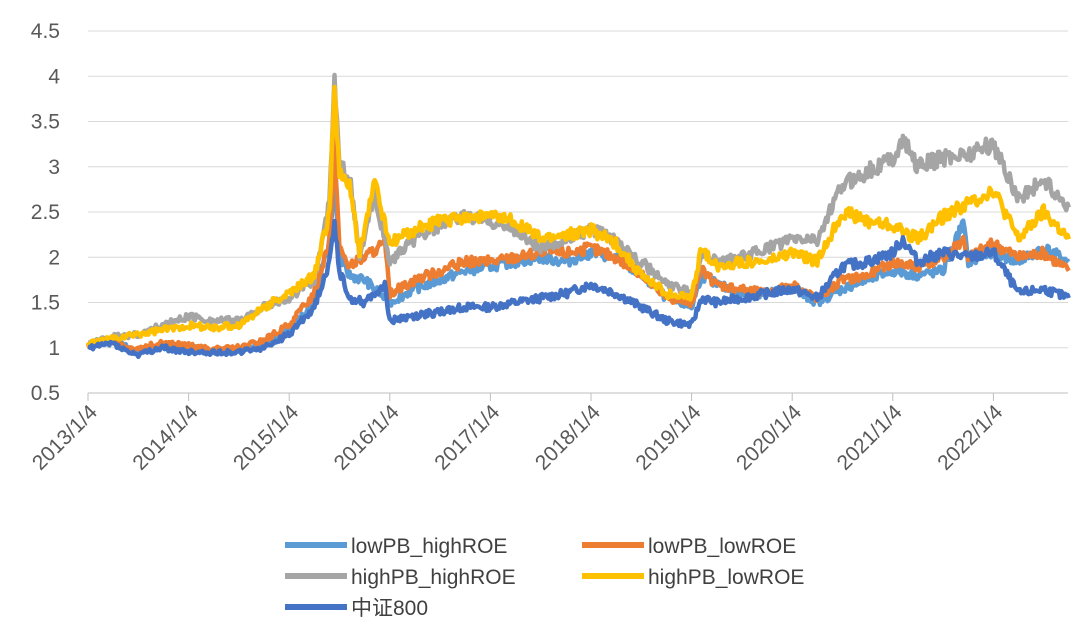  I want to click on x-tick-label: 2014/1/4, so click(165, 437).